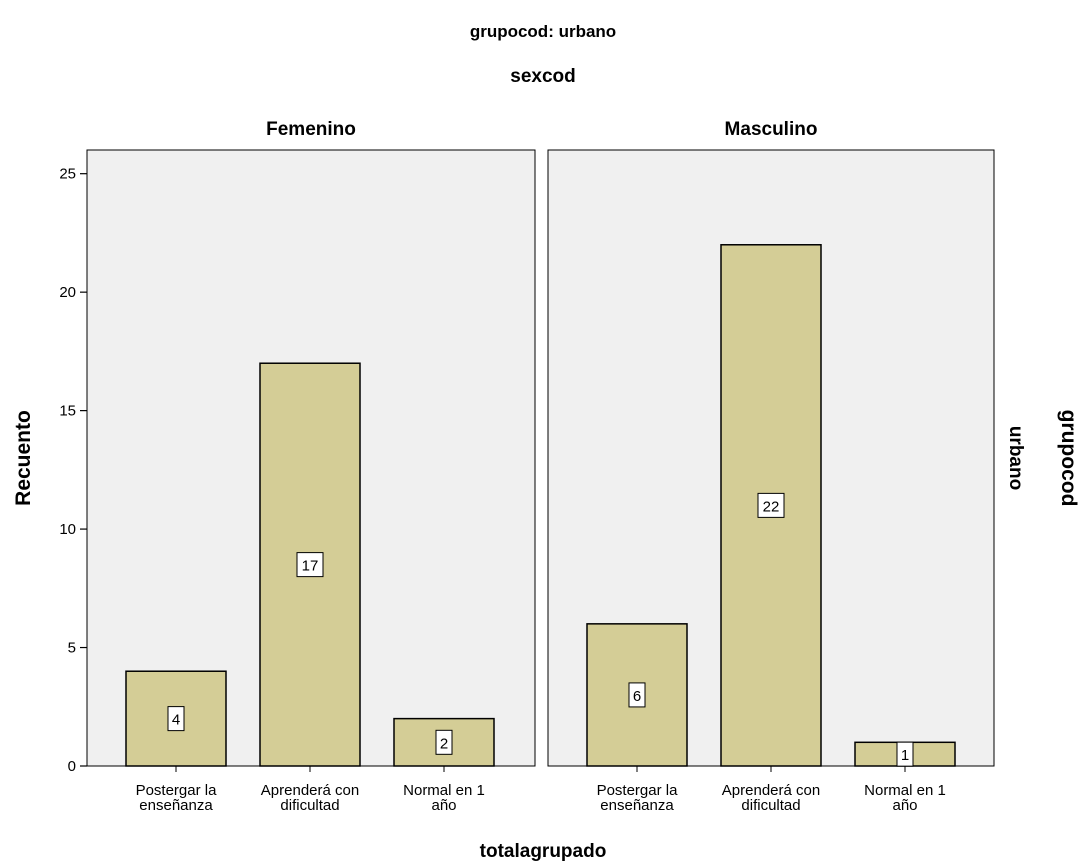 The width and height of the screenshot is (1085, 864). I want to click on category-label-masculino-2-line-0: Normal en 1, so click(905, 790).